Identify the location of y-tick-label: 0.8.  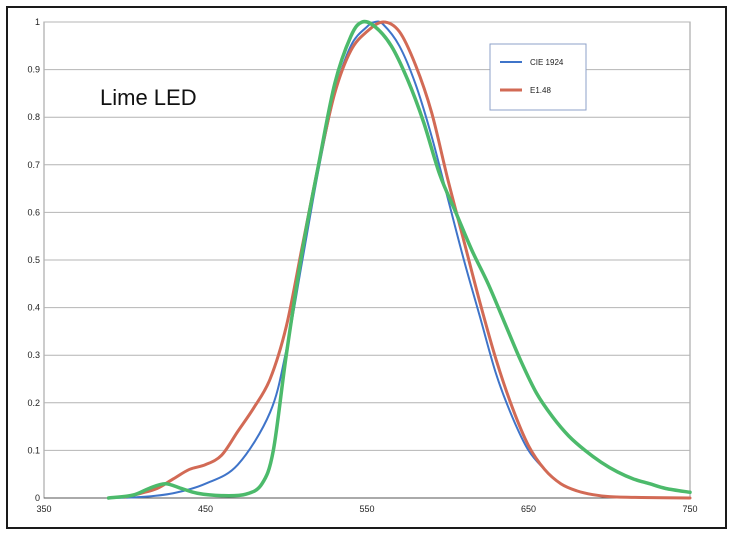
(33, 117).